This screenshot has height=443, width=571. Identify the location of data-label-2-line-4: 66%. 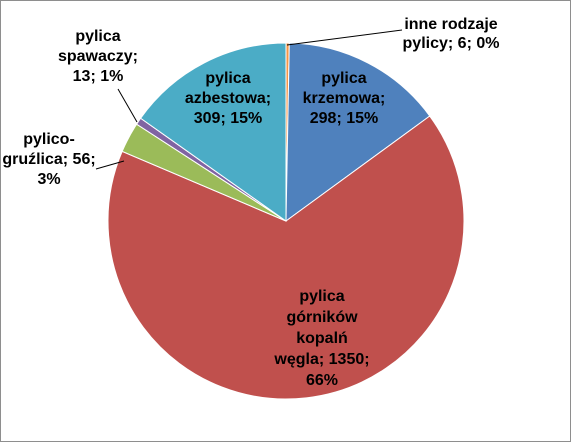
(322, 380).